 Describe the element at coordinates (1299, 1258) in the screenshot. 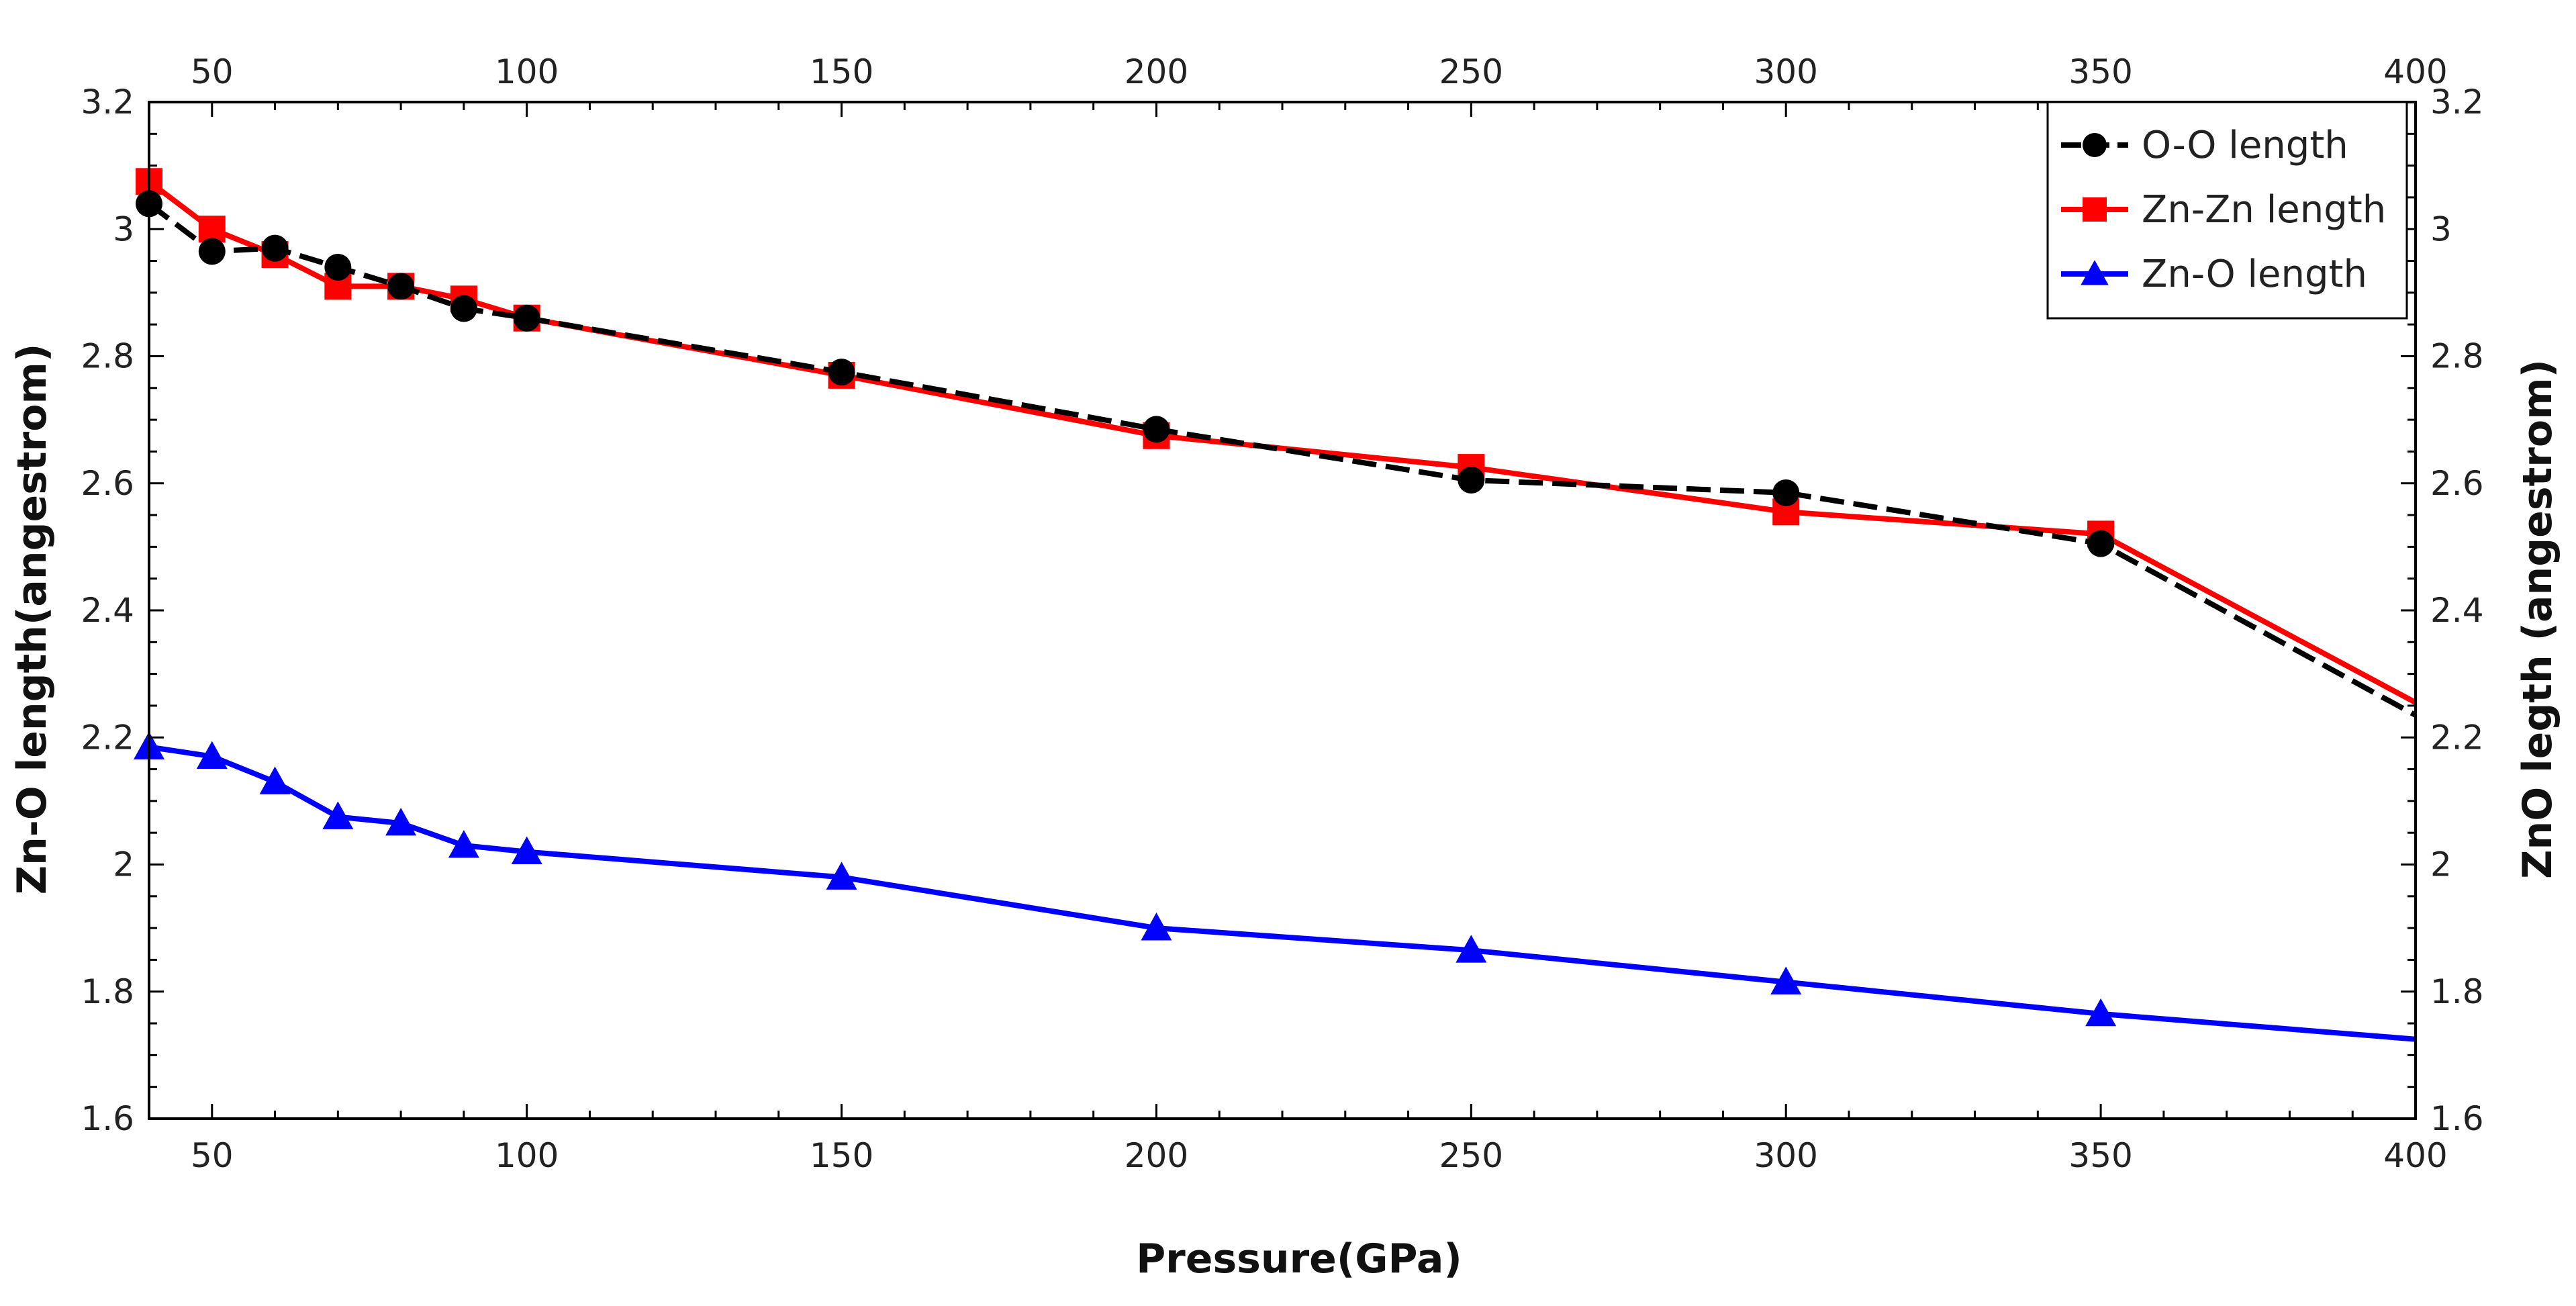

I see `x-axis-title: Pressure(GPa)` at that location.